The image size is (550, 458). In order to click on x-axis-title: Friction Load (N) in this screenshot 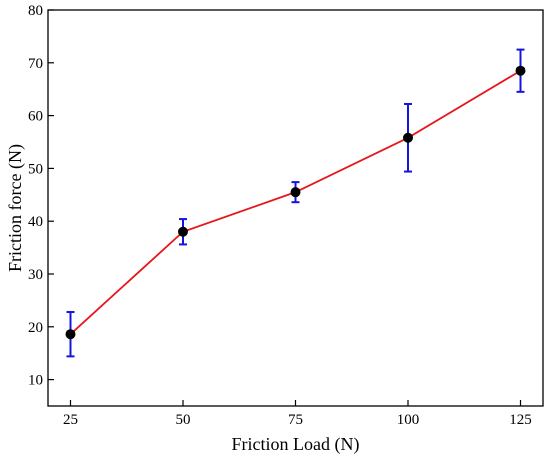, I will do `click(296, 444)`.